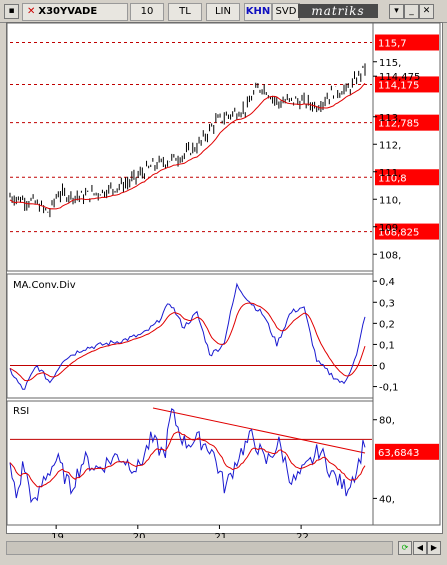 This screenshot has width=447, height=565. I want to click on rsi-current-tag, so click(407, 451).